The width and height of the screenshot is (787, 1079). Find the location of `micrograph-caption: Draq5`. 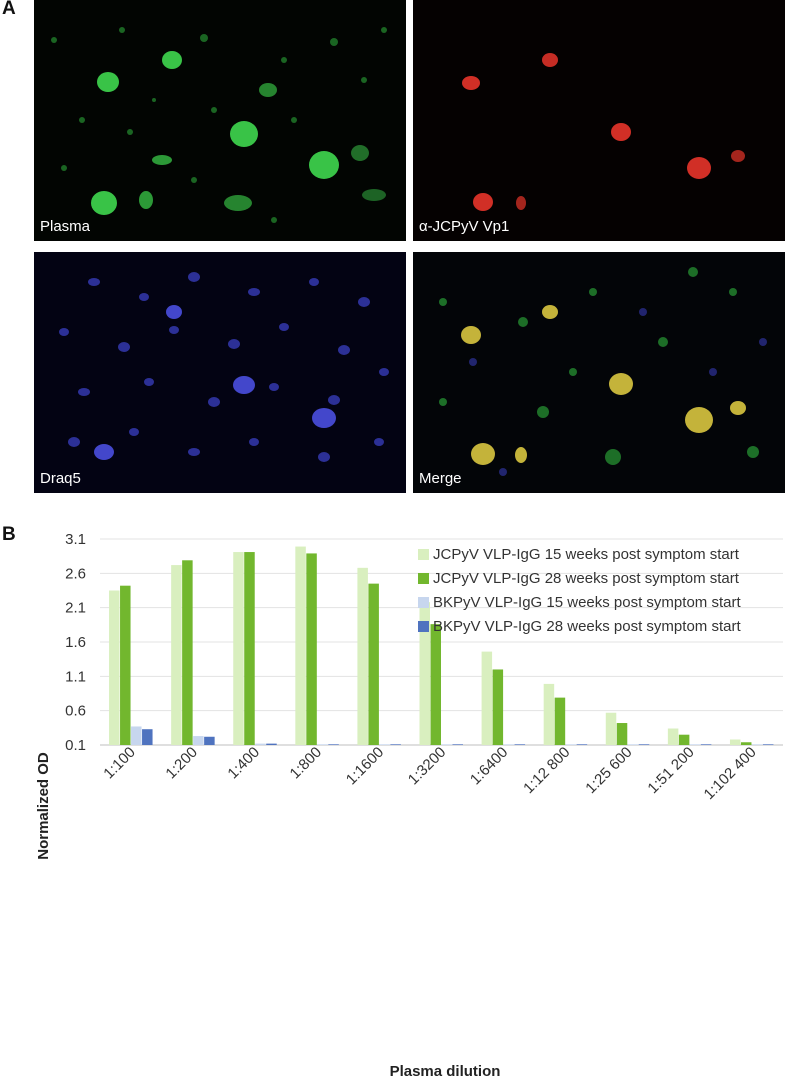

micrograph-caption: Draq5 is located at coordinates (60, 478).